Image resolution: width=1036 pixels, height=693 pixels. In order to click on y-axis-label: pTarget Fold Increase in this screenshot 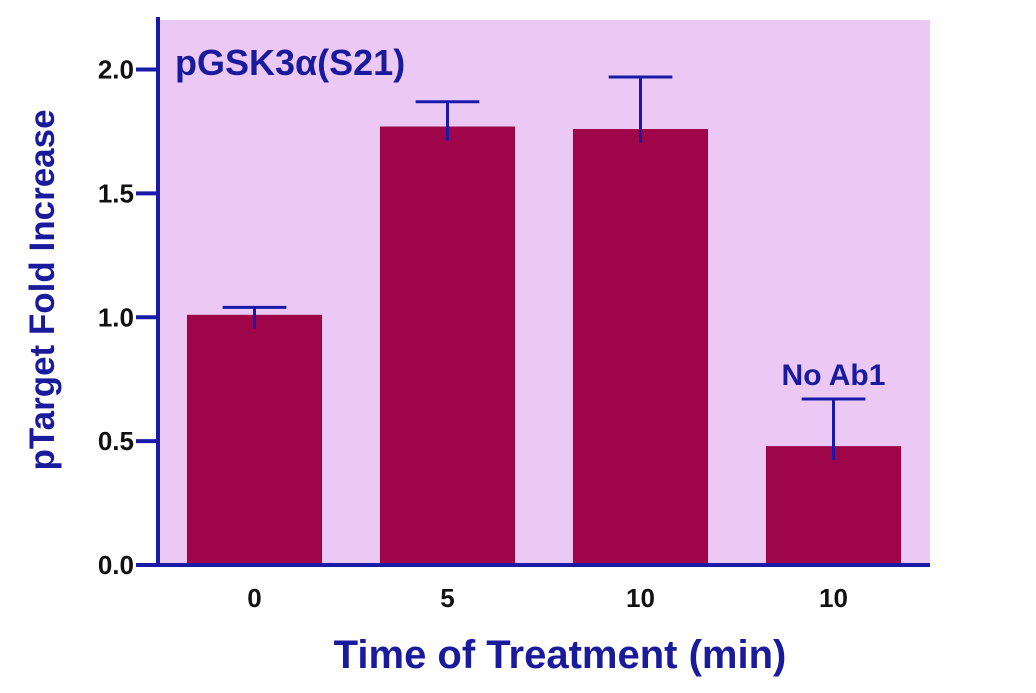, I will do `click(42, 289)`.